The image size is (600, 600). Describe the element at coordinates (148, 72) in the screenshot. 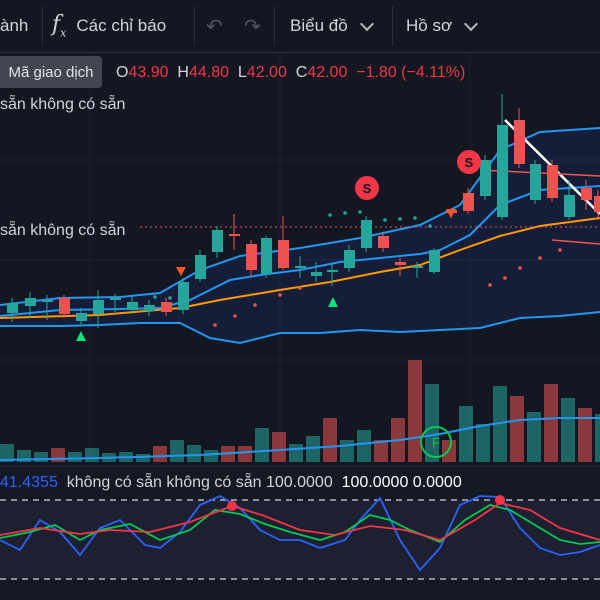

I see `open-value: 43.90` at that location.